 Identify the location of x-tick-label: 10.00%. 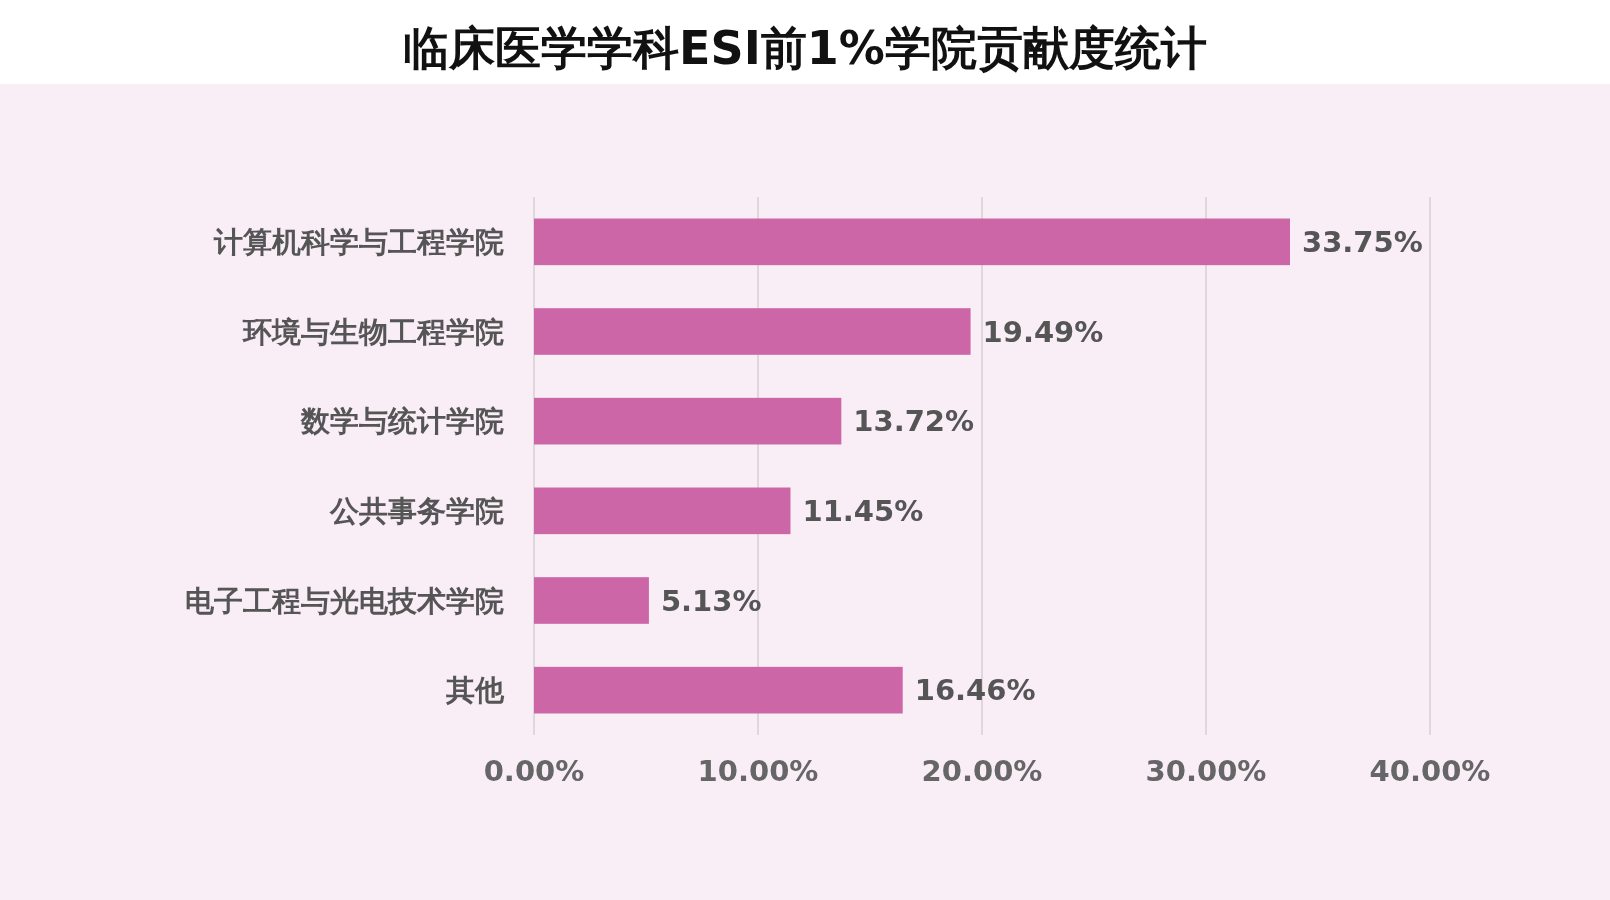
(758, 771).